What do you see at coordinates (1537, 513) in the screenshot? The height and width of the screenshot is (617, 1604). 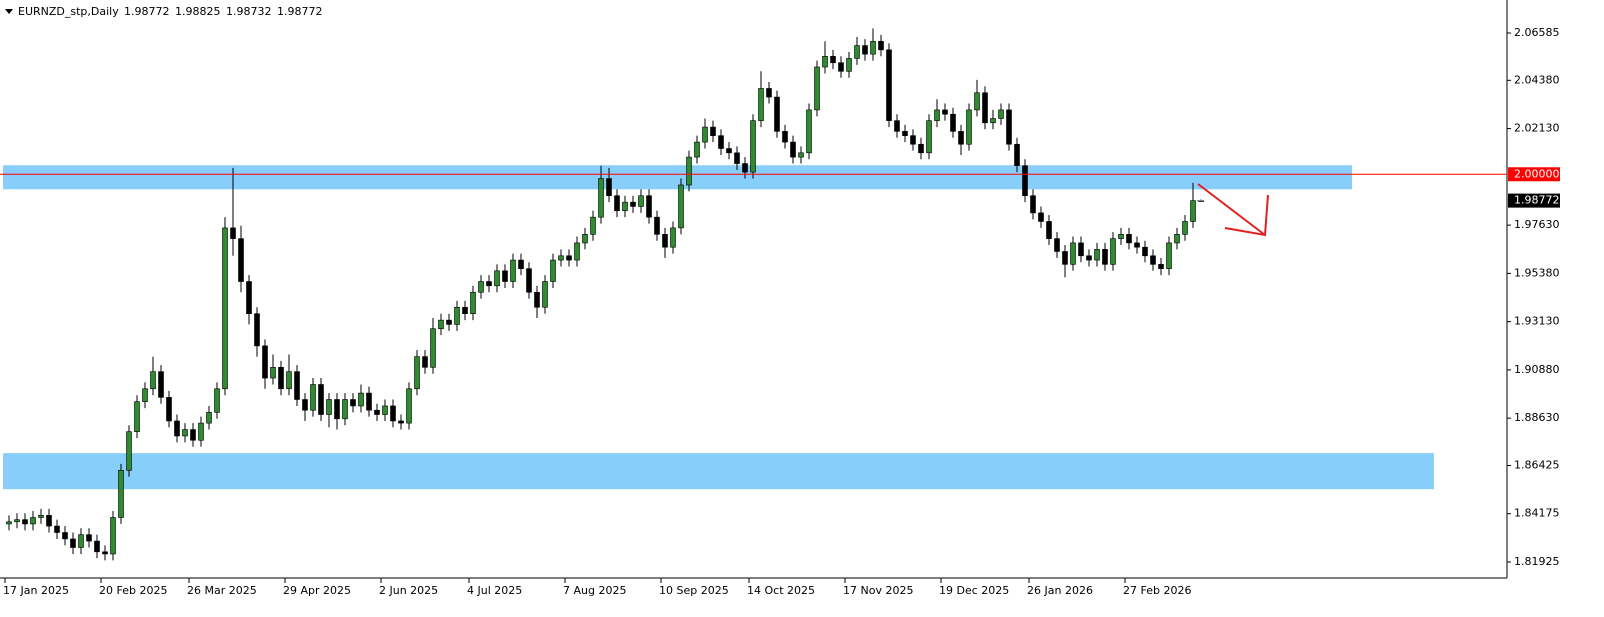 I see `y-tick-label: 1.84175` at bounding box center [1537, 513].